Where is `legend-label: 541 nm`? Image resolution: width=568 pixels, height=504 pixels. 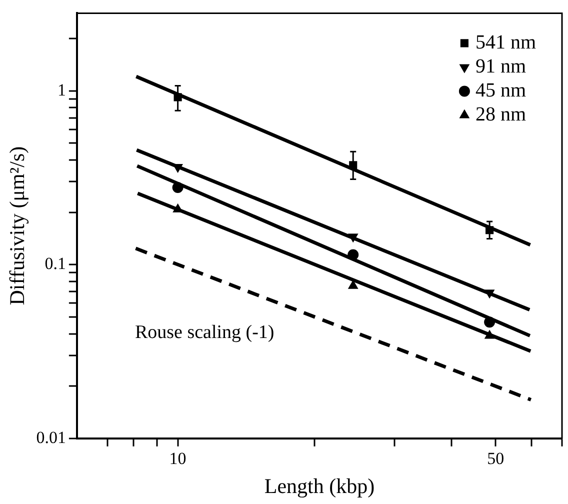
legend-label: 541 nm is located at coordinates (505, 42).